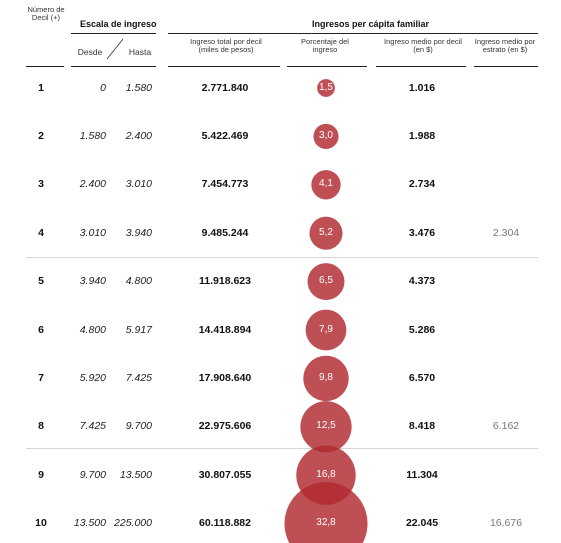  Describe the element at coordinates (327, 66) in the screenshot. I see `rule-pct` at that location.